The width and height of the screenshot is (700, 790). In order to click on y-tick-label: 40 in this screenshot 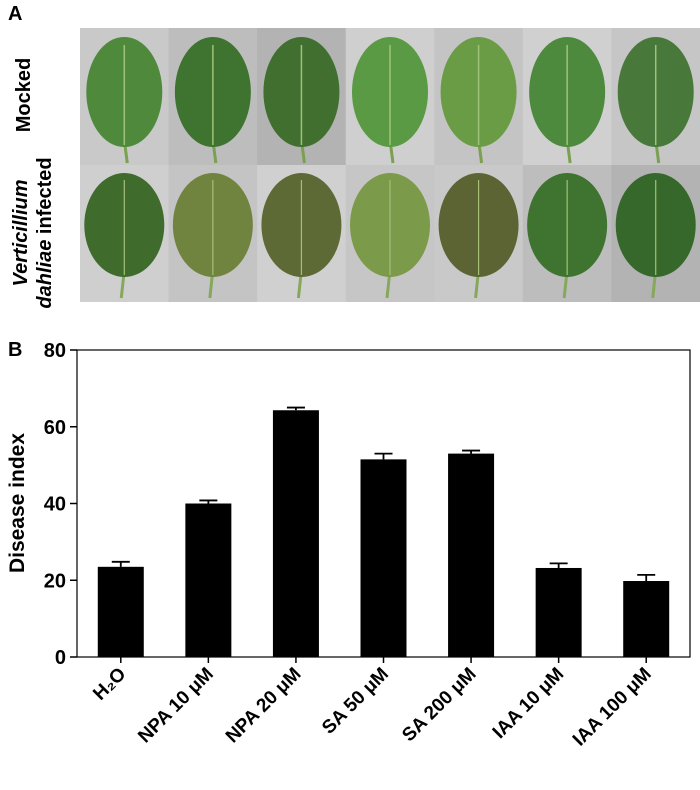, I will do `click(55, 505)`.